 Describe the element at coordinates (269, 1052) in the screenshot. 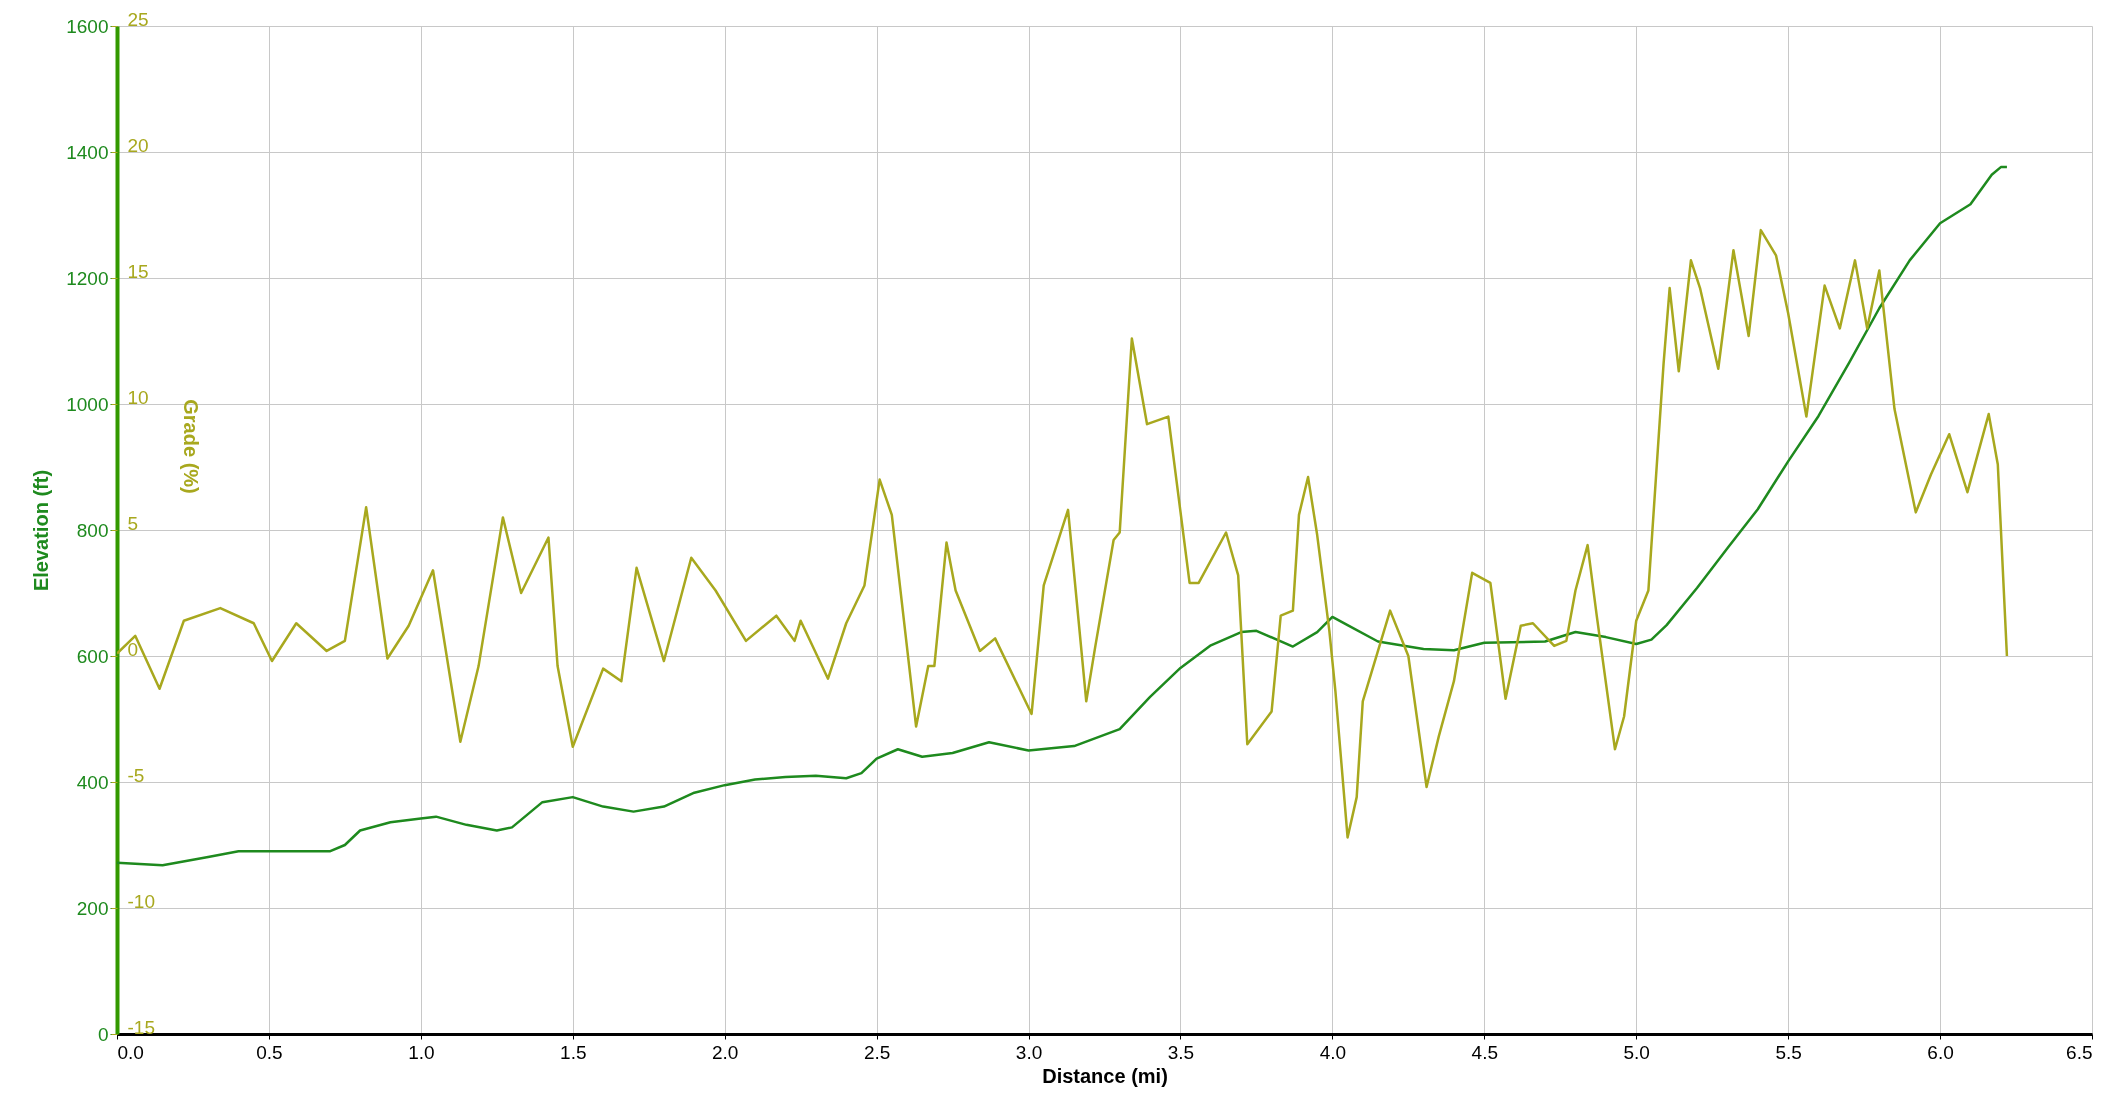

I see `x-tick-label: 0.5` at that location.